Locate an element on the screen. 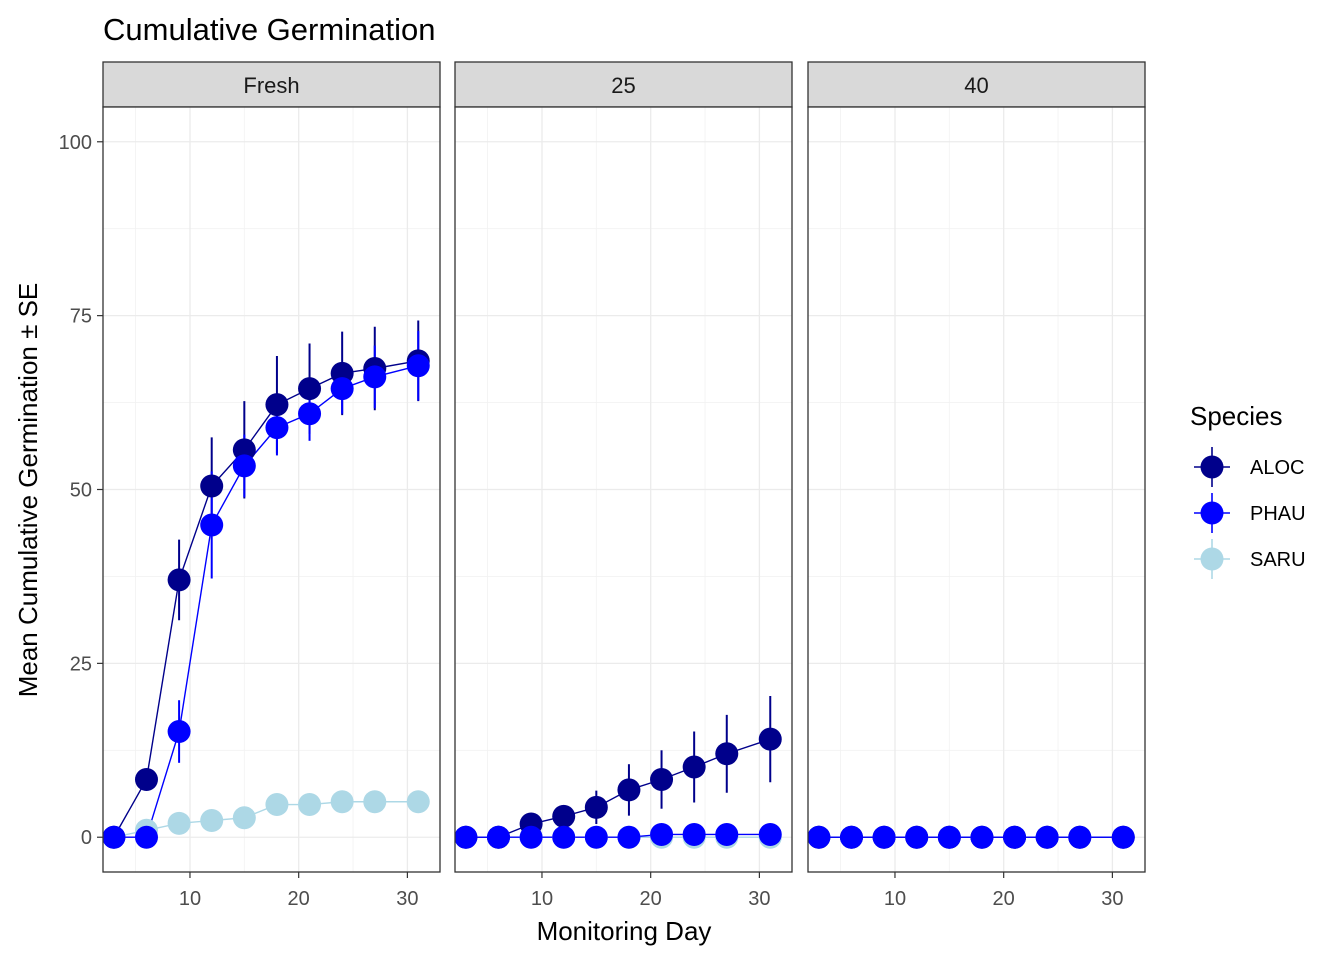 Image resolution: width=1344 pixels, height=960 pixels. y-tick-label: 25 is located at coordinates (81, 664).